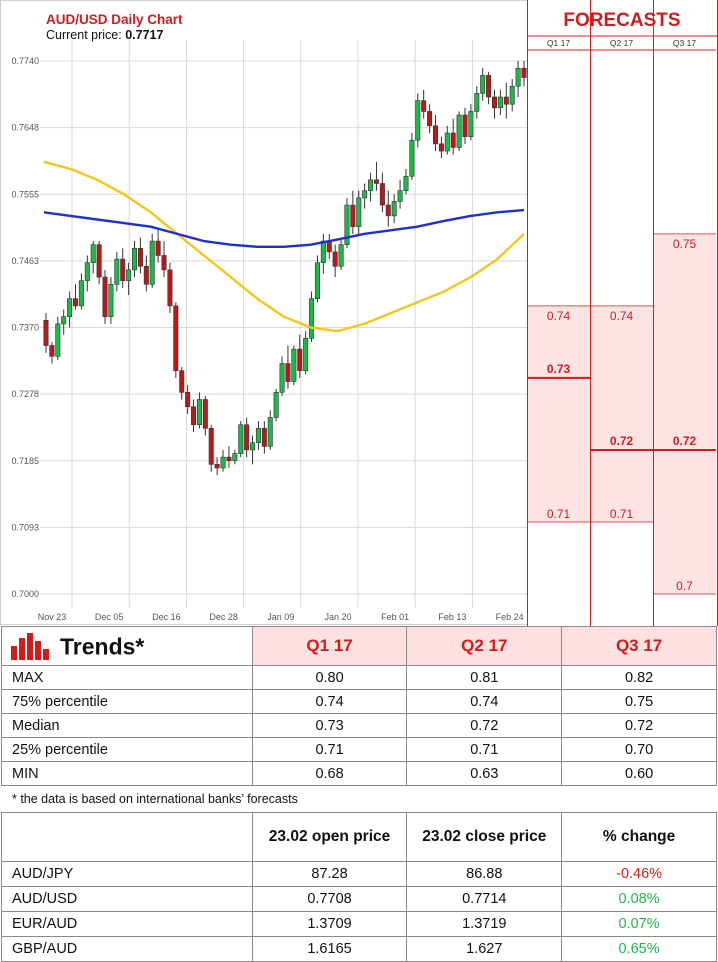 The width and height of the screenshot is (718, 962). What do you see at coordinates (639, 949) in the screenshot?
I see `percent-change: 0.65%` at bounding box center [639, 949].